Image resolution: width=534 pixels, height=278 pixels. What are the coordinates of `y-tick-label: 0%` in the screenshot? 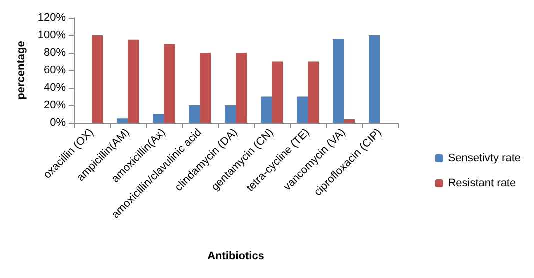 It's located at (58, 123).